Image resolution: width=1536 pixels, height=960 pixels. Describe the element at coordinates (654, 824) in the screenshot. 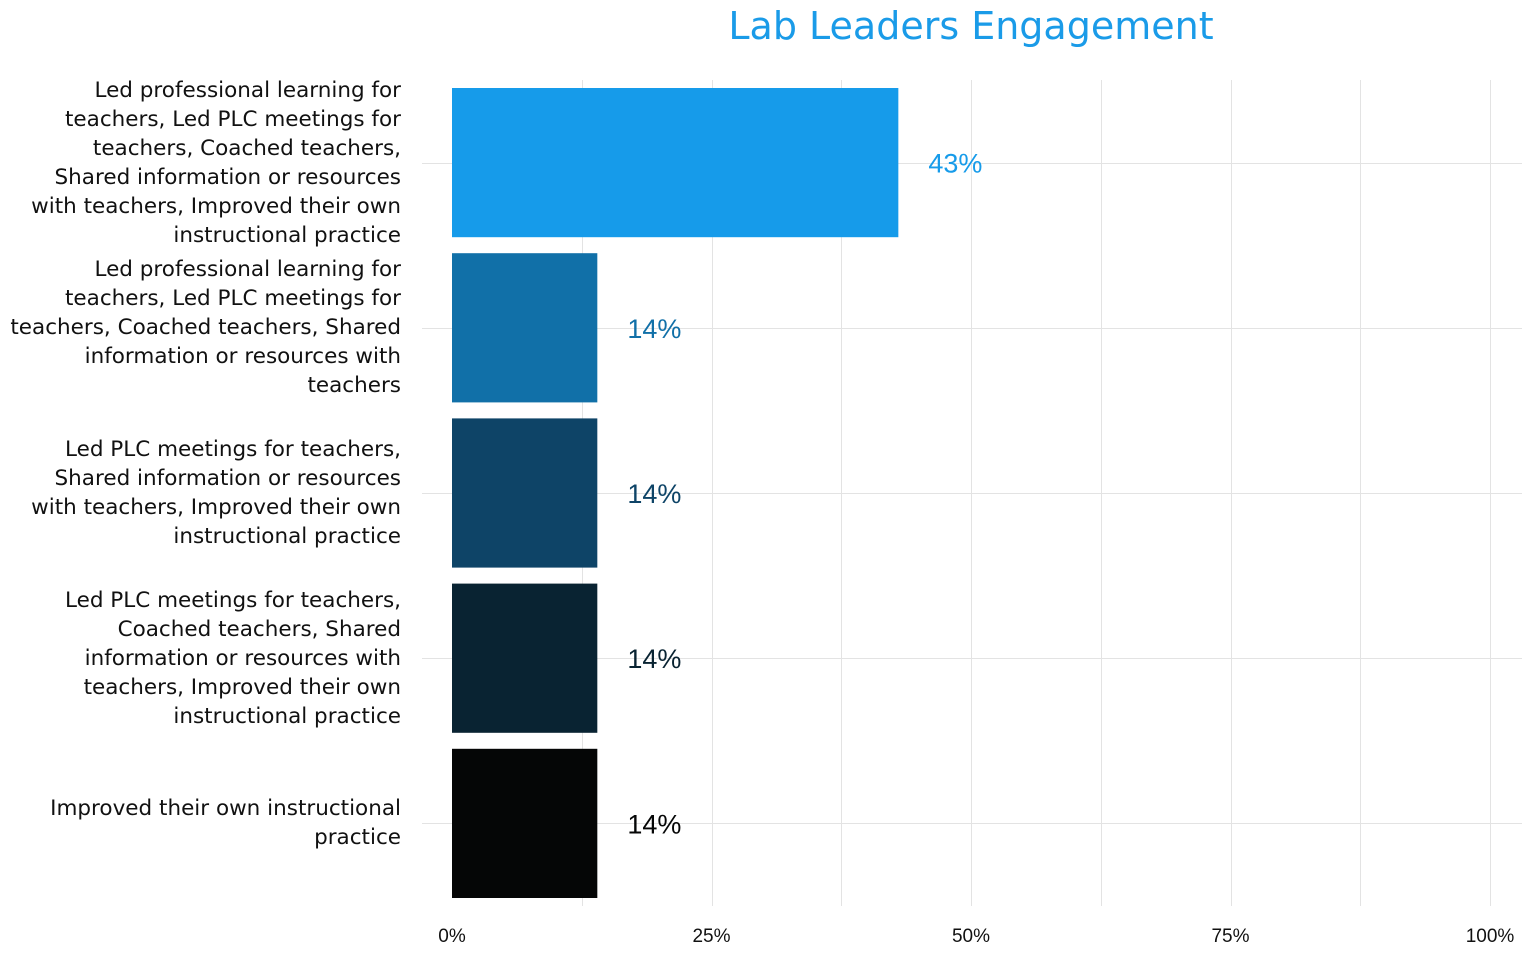

I see `value-label-5: 14%` at that location.